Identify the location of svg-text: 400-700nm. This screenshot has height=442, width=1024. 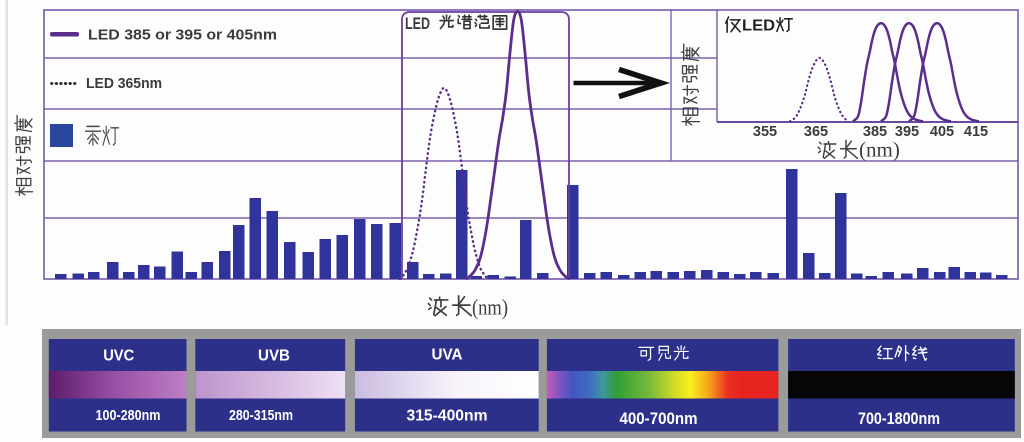
(659, 419).